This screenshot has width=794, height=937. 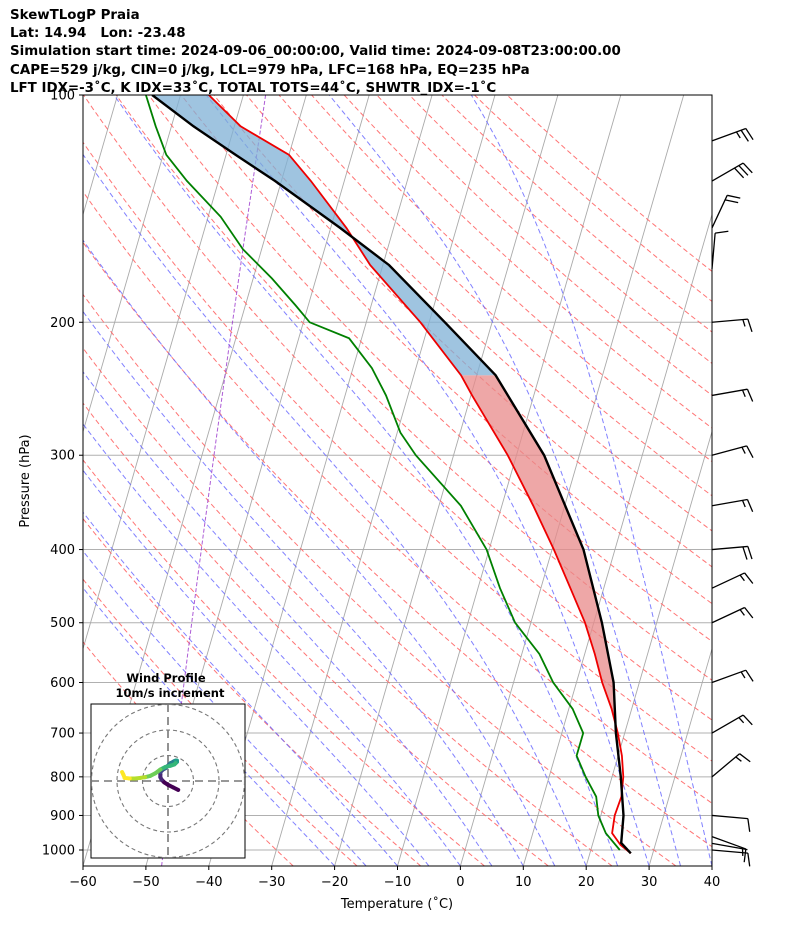 What do you see at coordinates (145, 882) in the screenshot?
I see `x-tick-label: −50` at bounding box center [145, 882].